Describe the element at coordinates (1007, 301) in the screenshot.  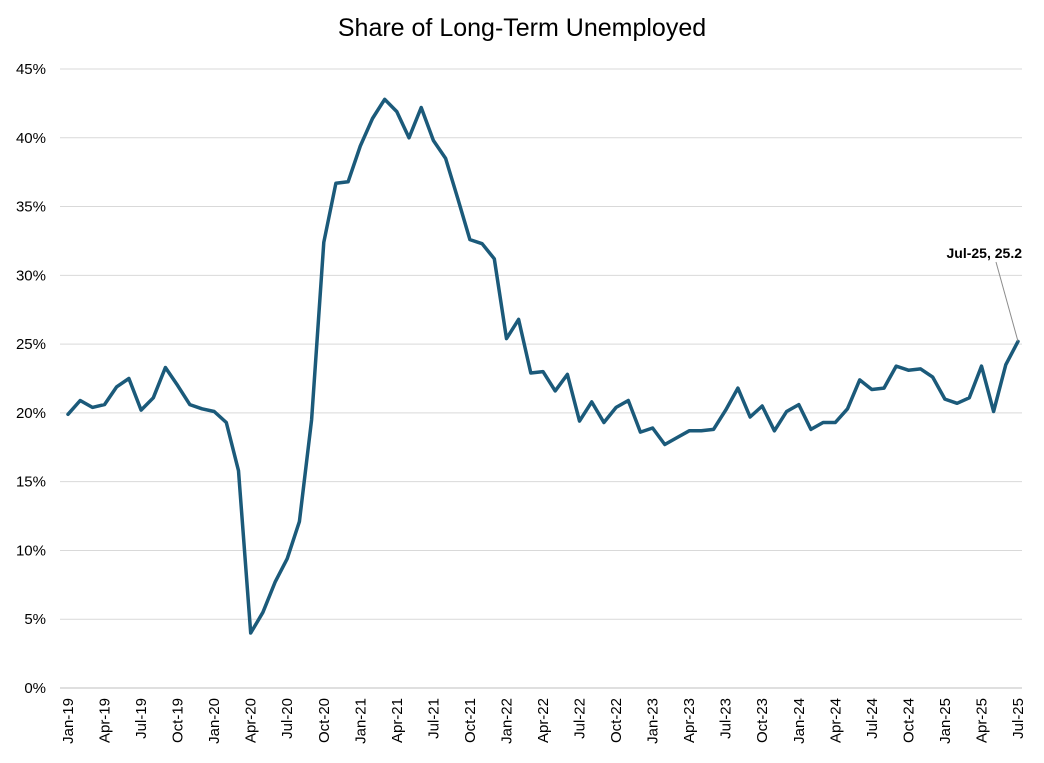
I see `annotation-leader-line` at that location.